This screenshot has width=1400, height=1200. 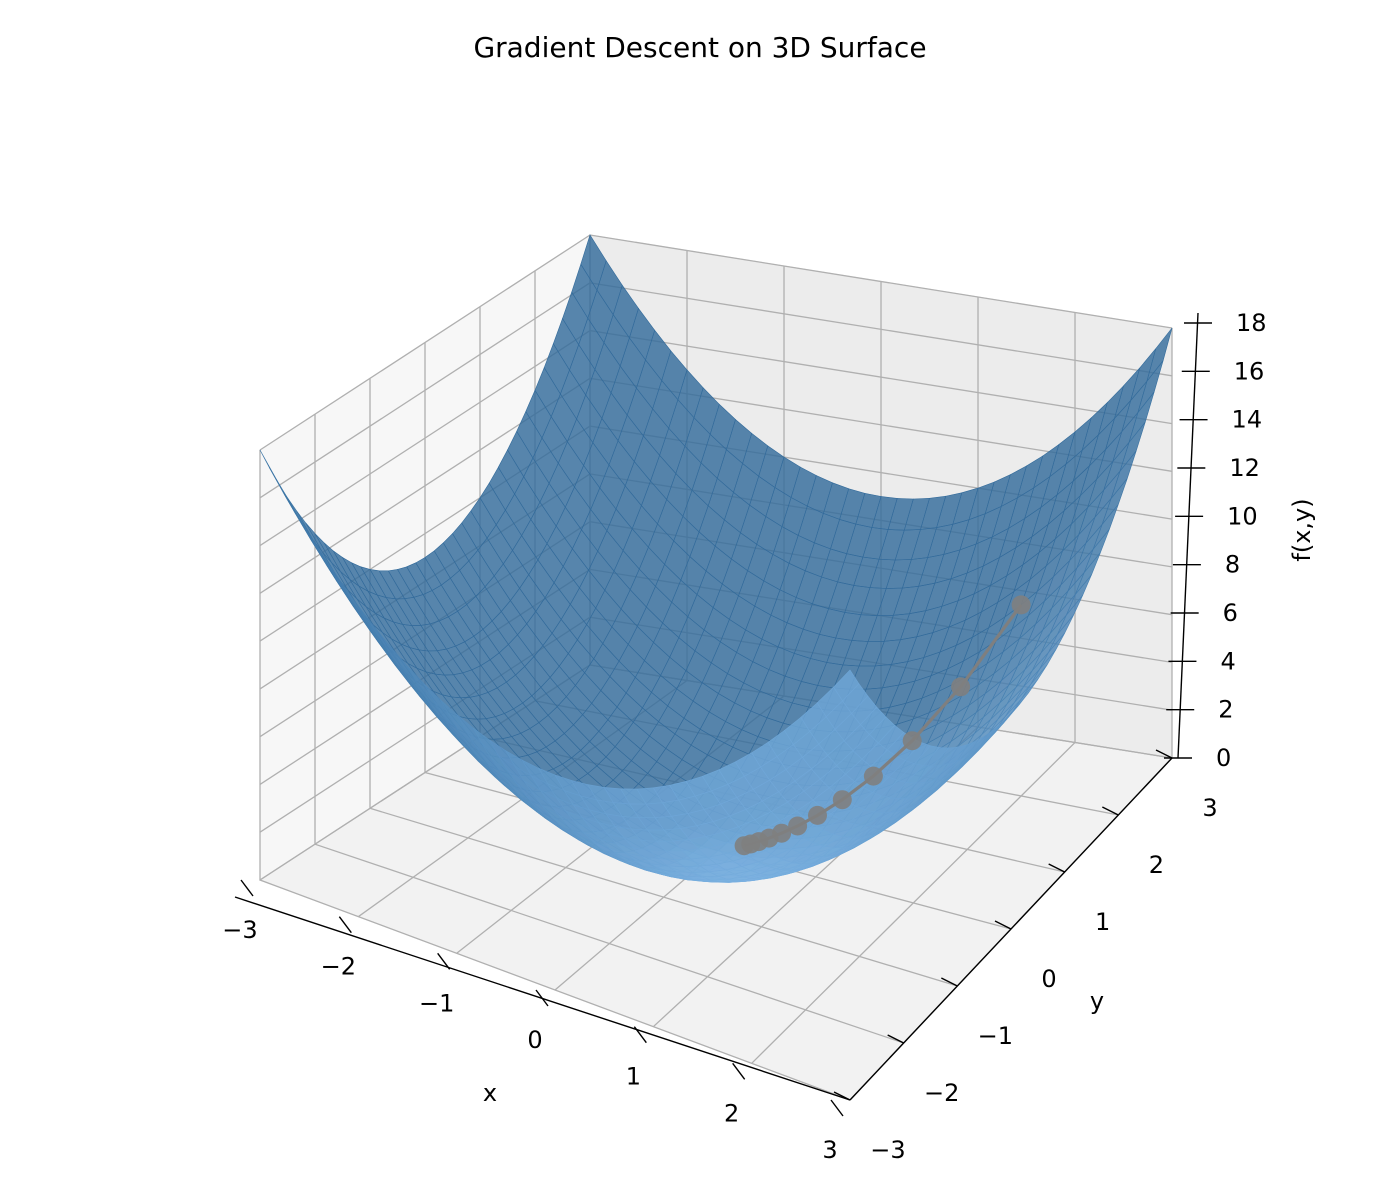 What do you see at coordinates (338, 967) in the screenshot?
I see `x-tick-label: −2` at bounding box center [338, 967].